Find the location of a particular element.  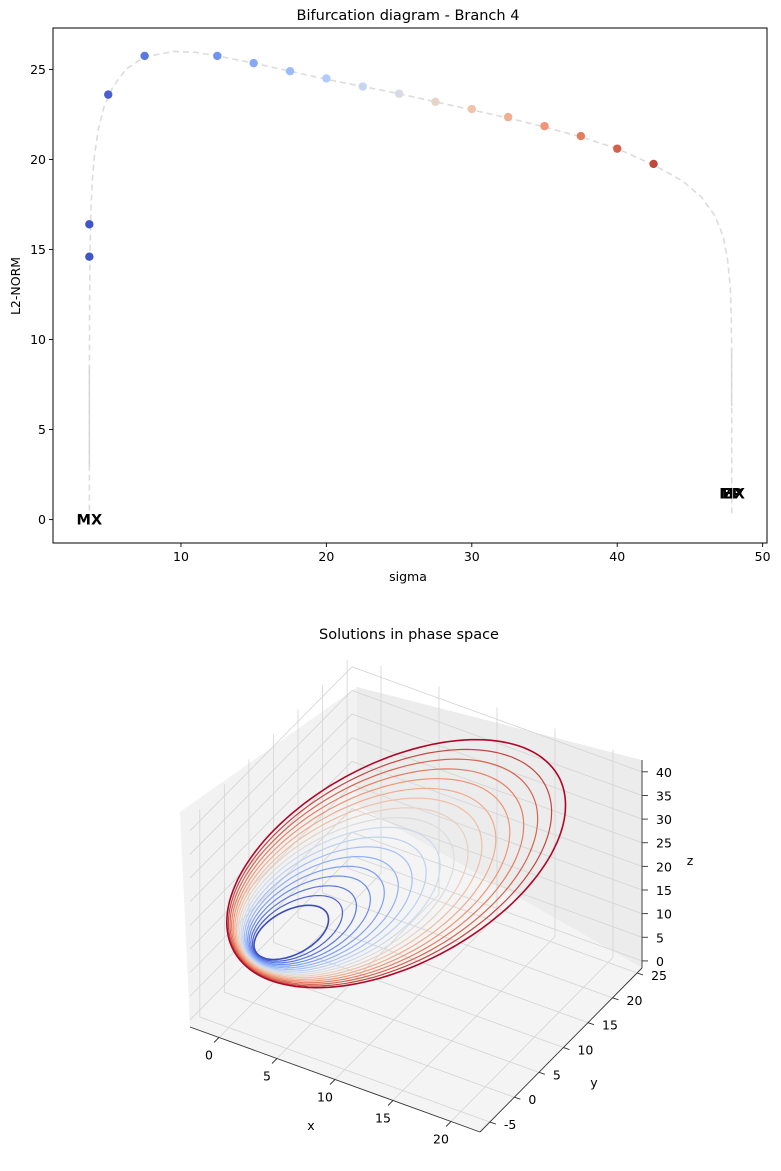

chart1-ylabel: L2-NORM is located at coordinates (15, 286).